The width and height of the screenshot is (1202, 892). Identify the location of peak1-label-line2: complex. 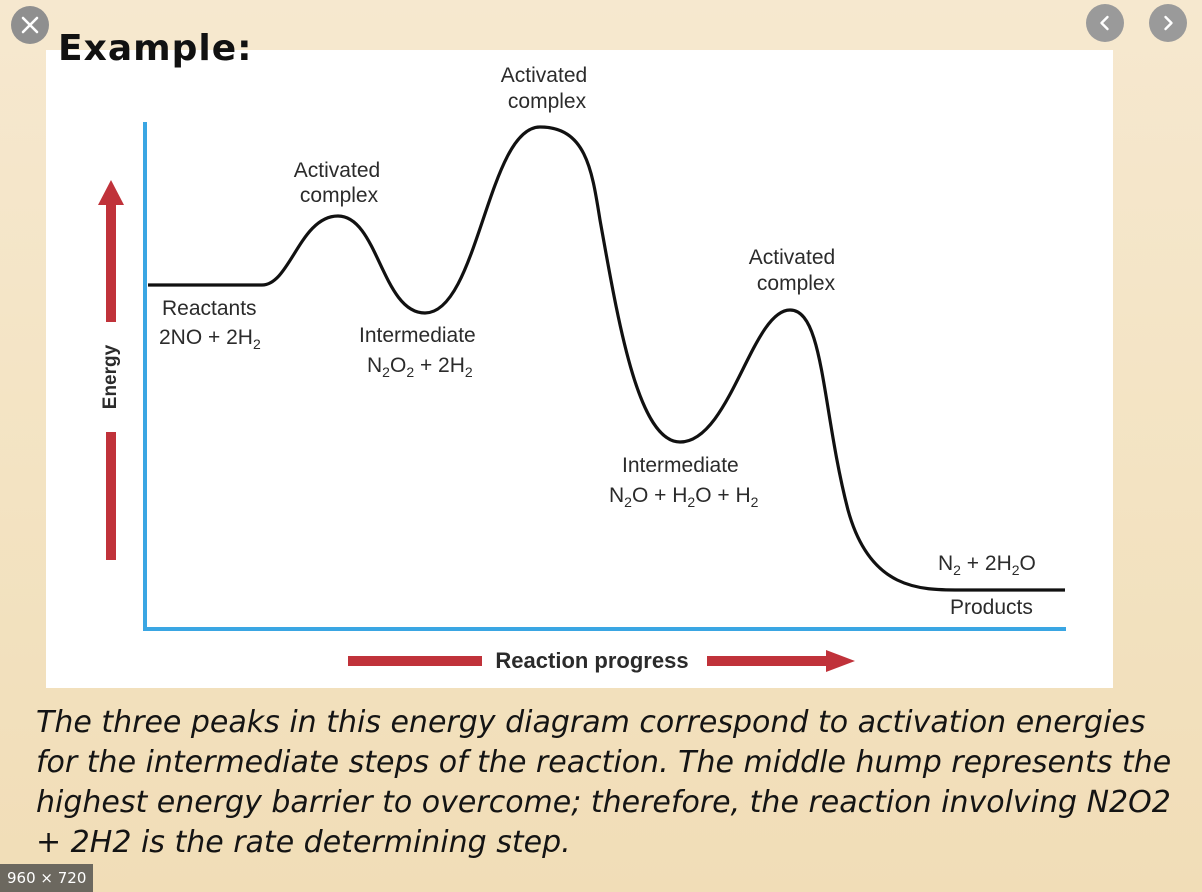
(339, 195).